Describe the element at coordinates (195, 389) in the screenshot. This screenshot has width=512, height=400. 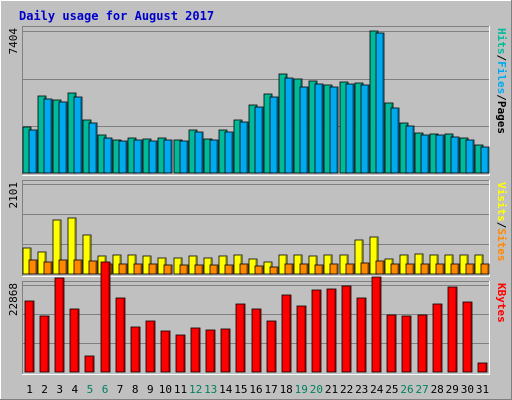
I see `x-tick-label: 12` at that location.